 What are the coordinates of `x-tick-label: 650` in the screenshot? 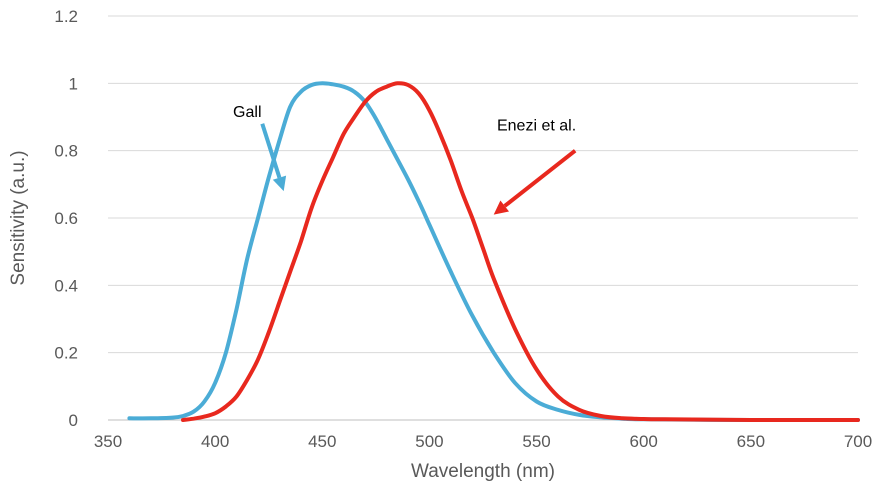 It's located at (751, 441).